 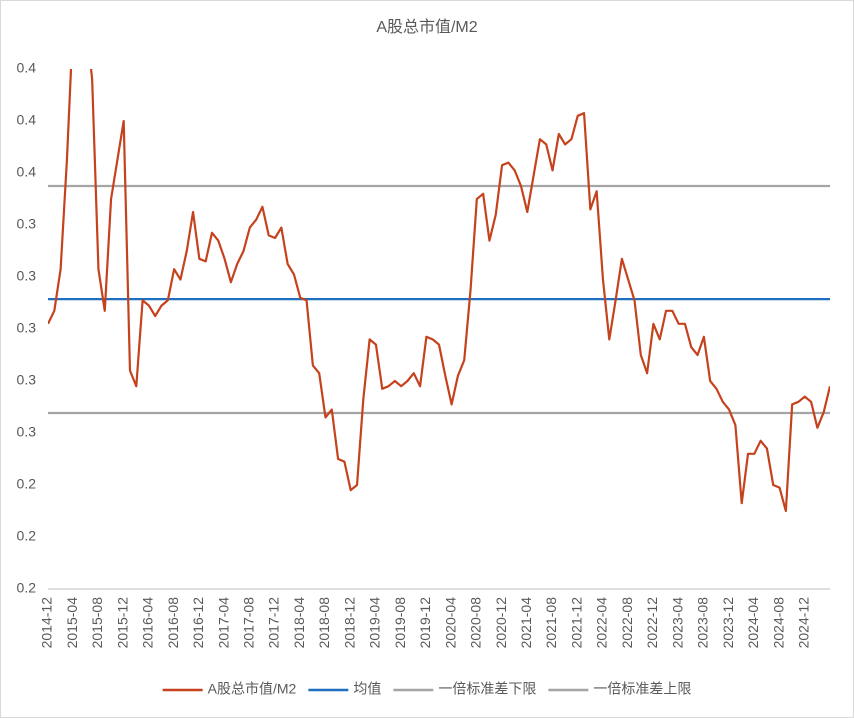 I want to click on x-tick-label: 2018-12, so click(x=349, y=623).